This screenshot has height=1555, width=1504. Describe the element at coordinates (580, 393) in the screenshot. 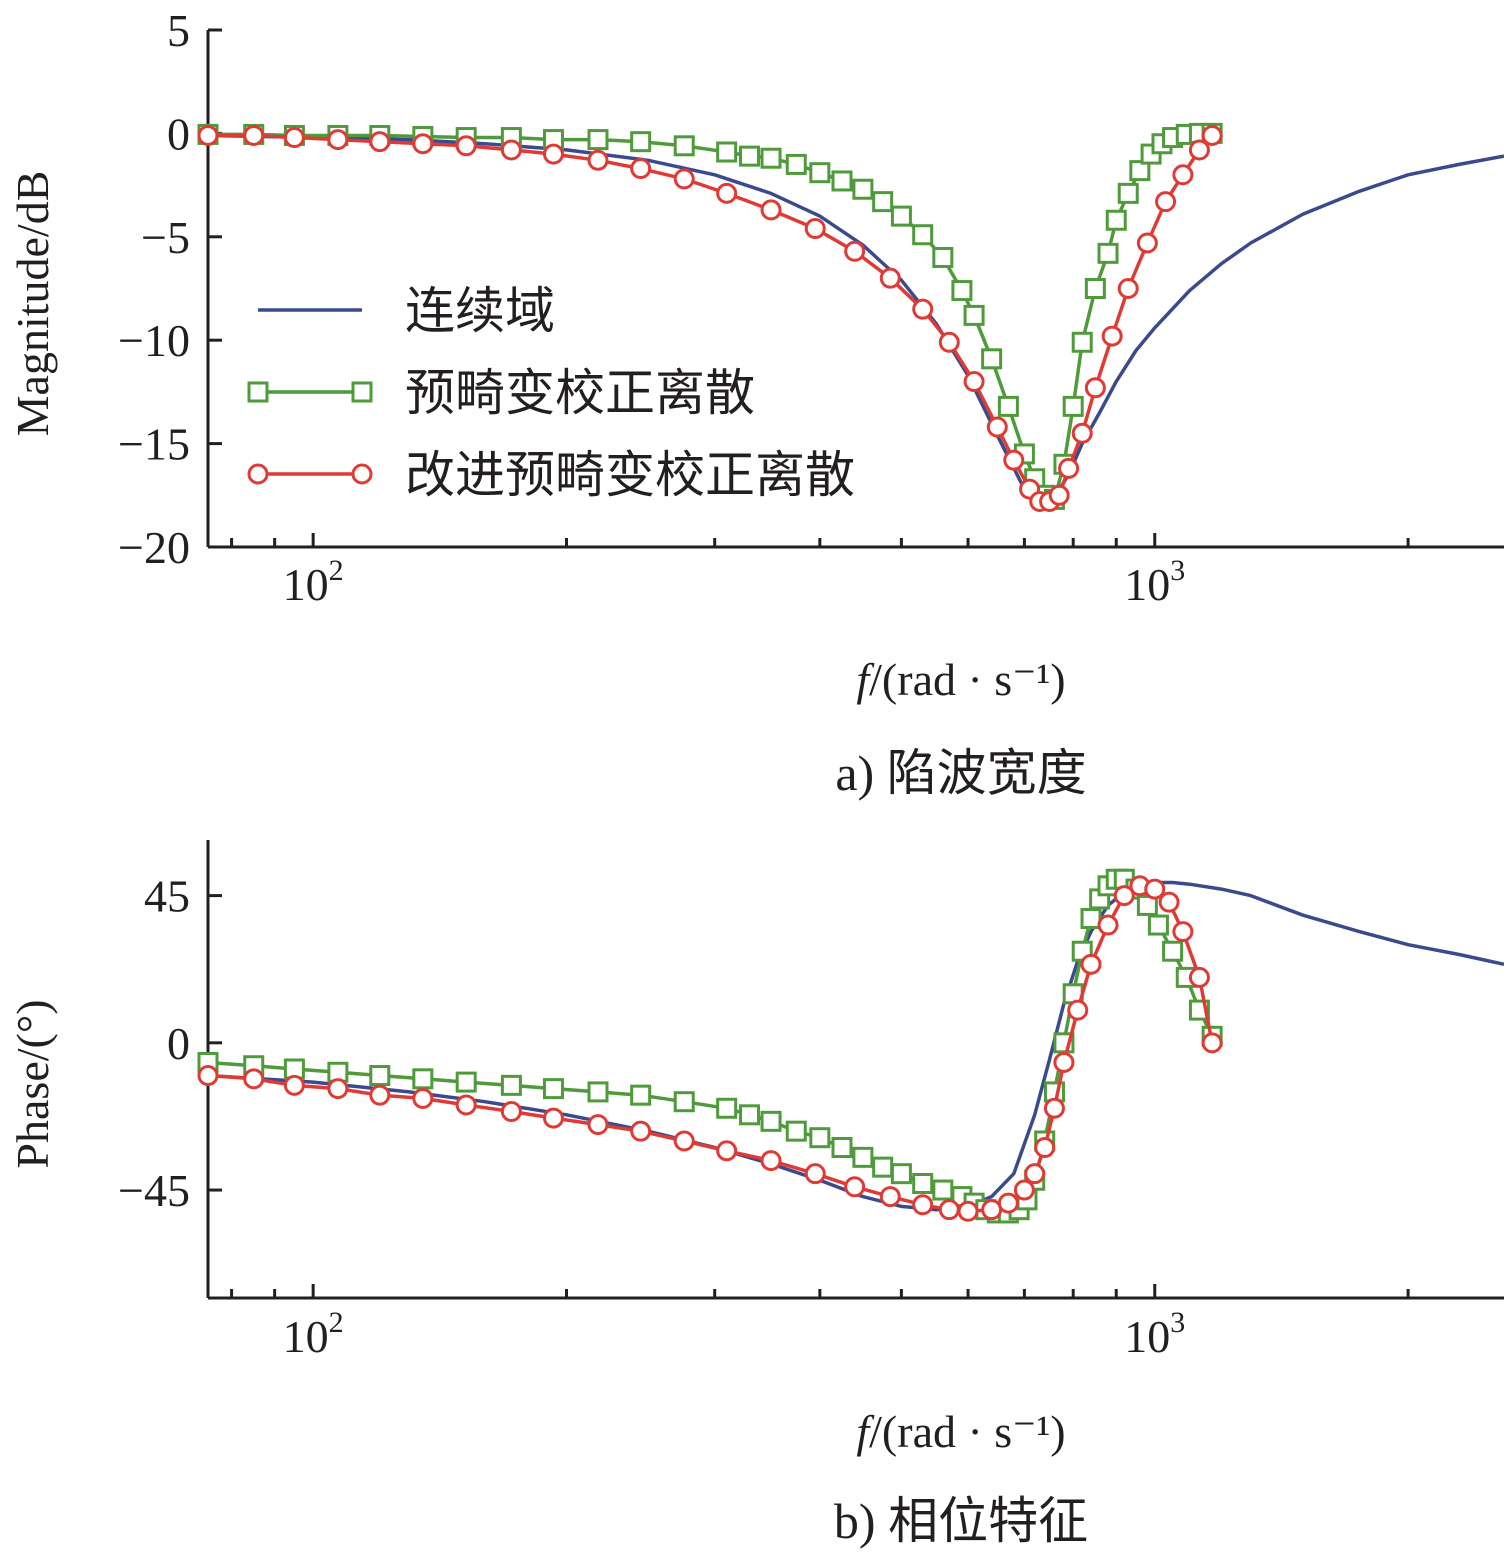

I see `legend-label: 预畸变校正离散` at that location.